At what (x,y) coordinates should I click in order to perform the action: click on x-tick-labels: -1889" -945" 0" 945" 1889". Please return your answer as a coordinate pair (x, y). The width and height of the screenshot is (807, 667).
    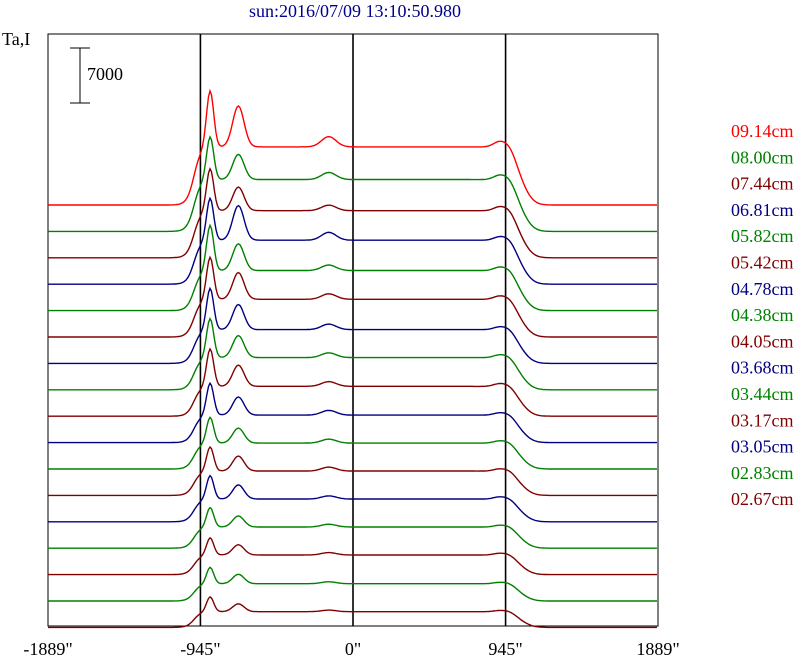
    Looking at the image, I should click on (351, 649).